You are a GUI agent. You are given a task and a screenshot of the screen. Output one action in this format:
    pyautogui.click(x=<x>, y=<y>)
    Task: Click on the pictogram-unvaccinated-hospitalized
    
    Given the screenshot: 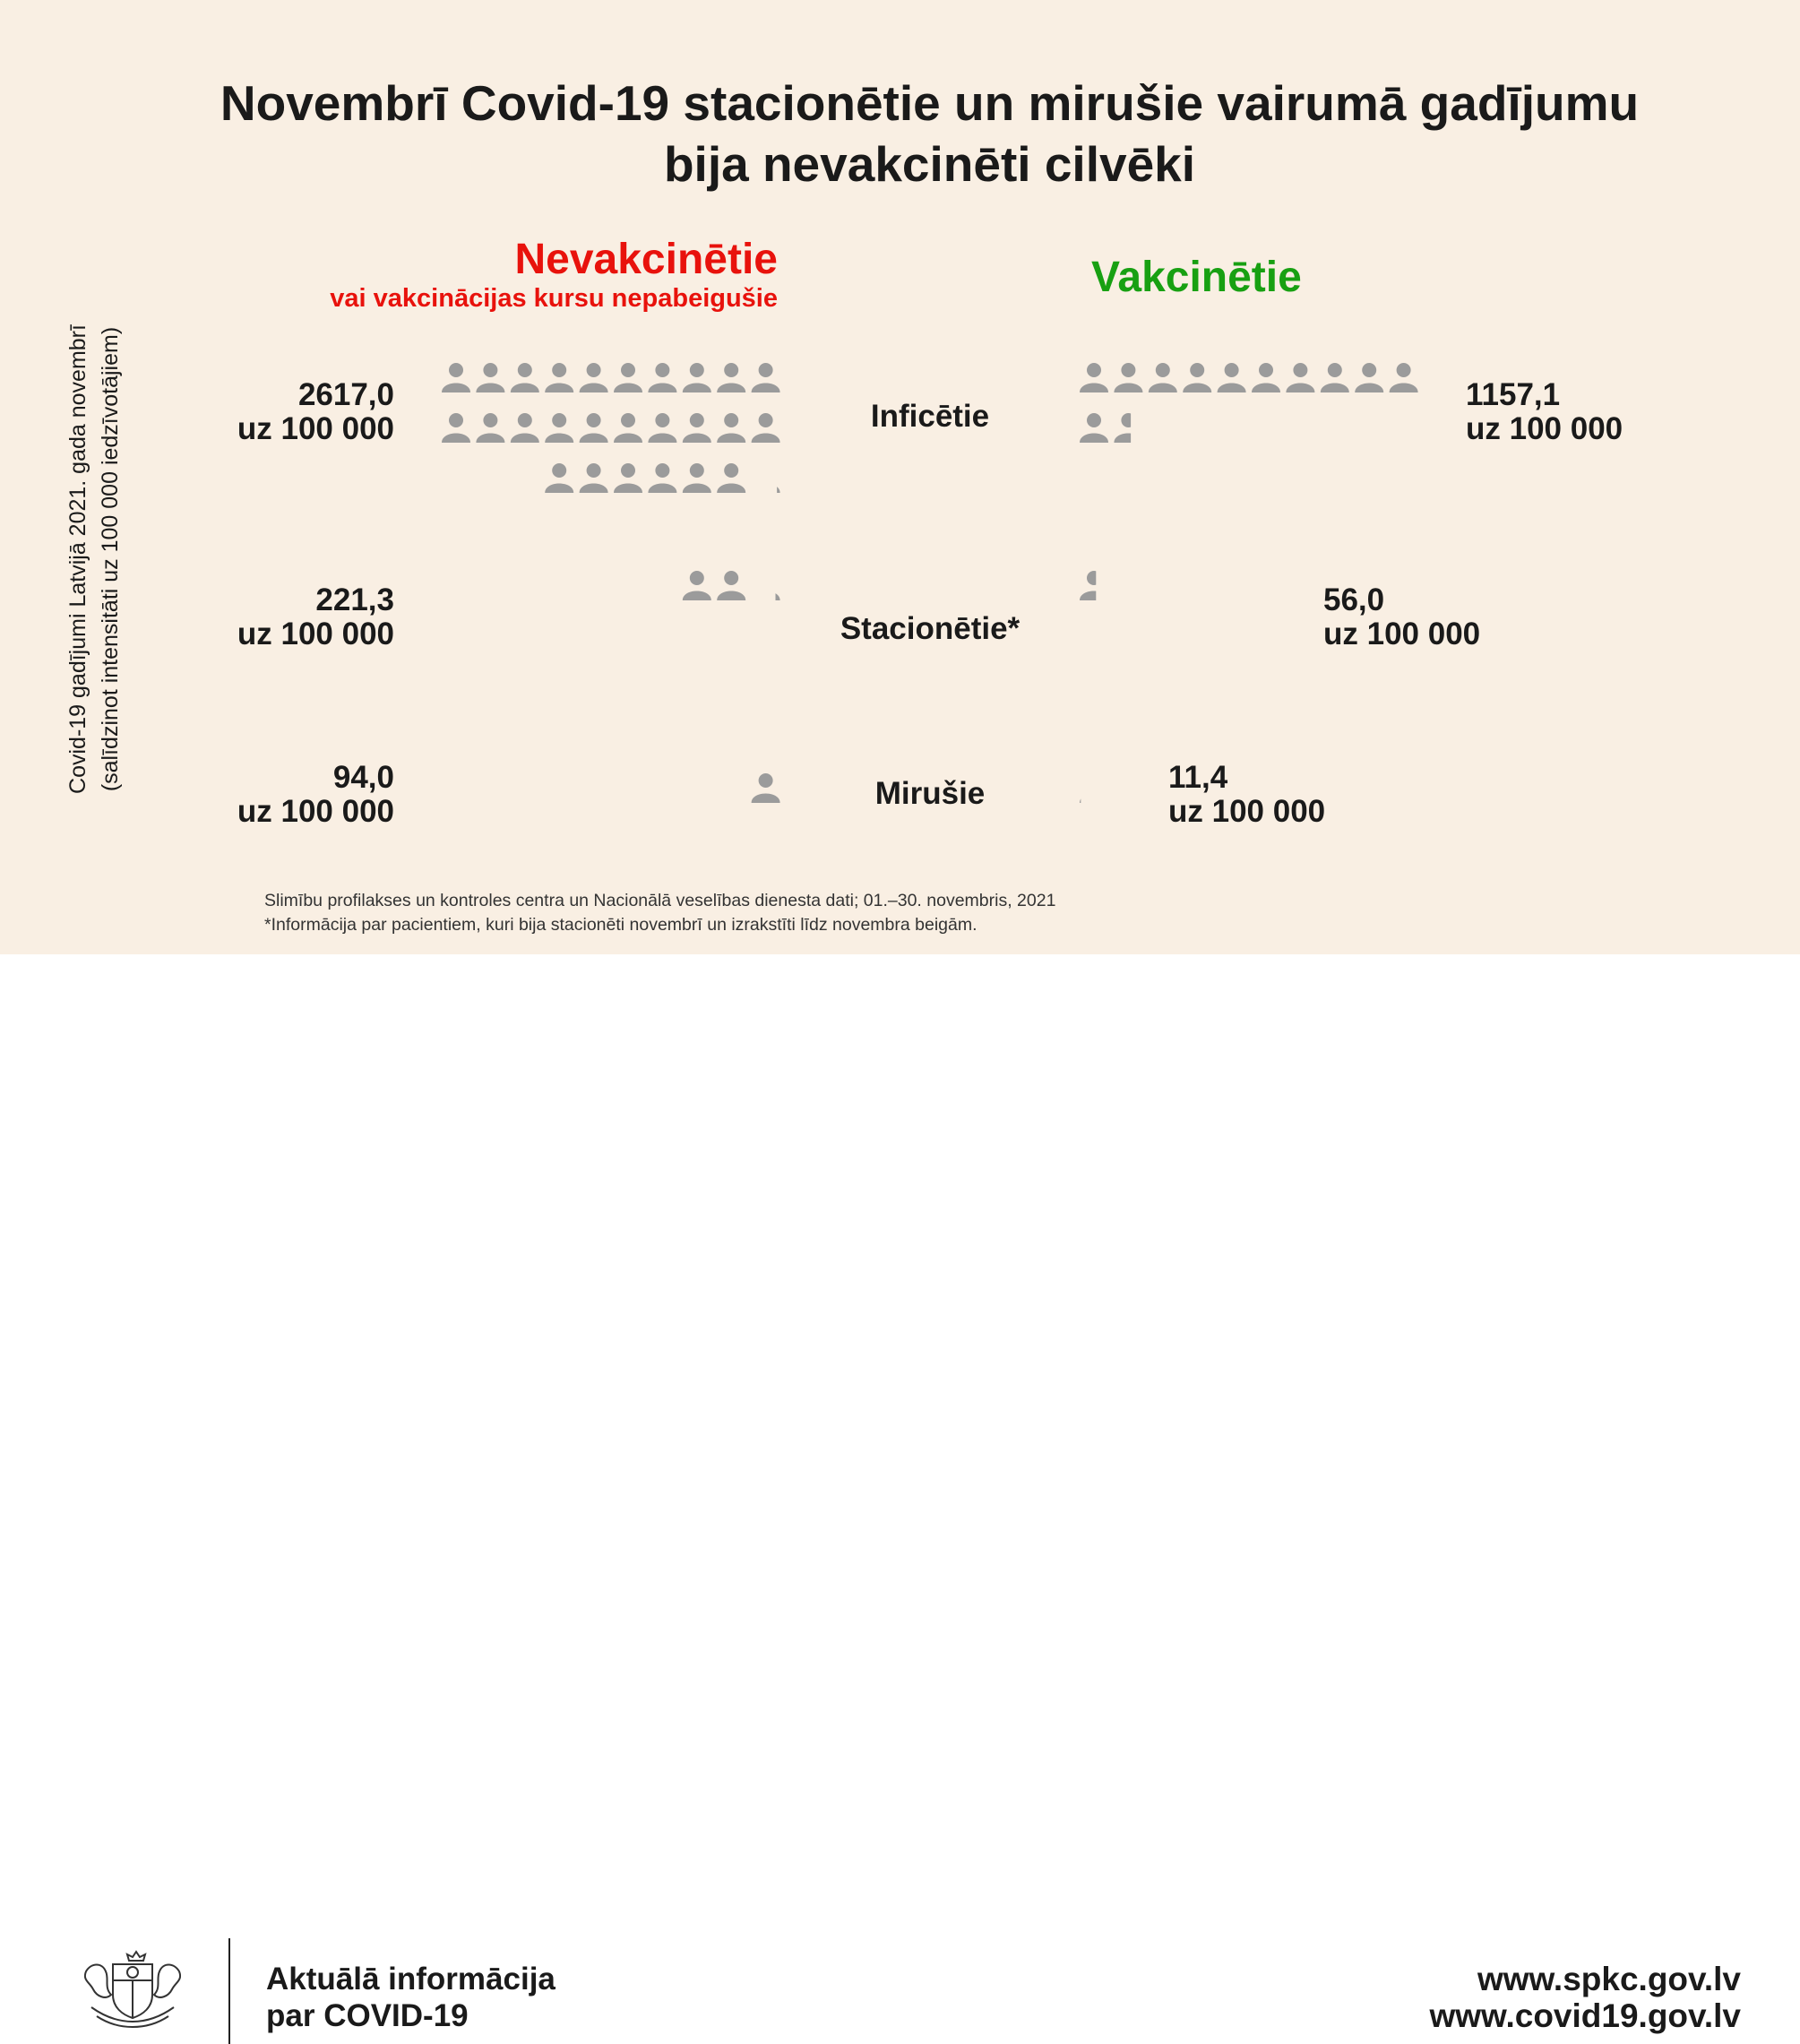 What is the action you would take?
    pyautogui.click(x=731, y=585)
    